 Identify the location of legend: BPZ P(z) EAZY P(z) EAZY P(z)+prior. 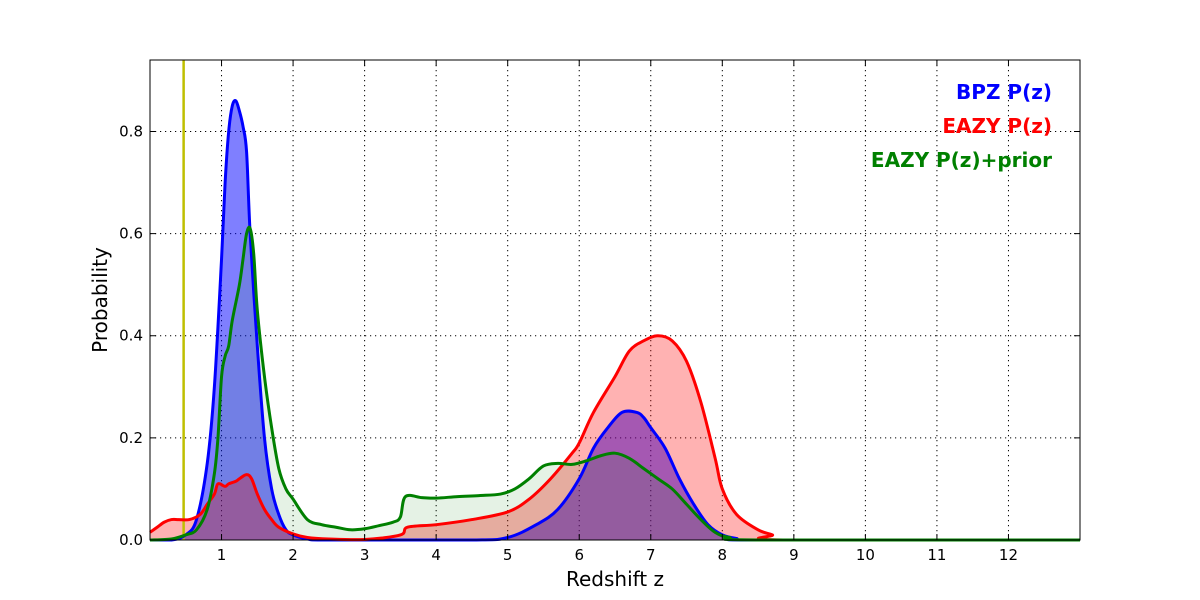
(961, 126).